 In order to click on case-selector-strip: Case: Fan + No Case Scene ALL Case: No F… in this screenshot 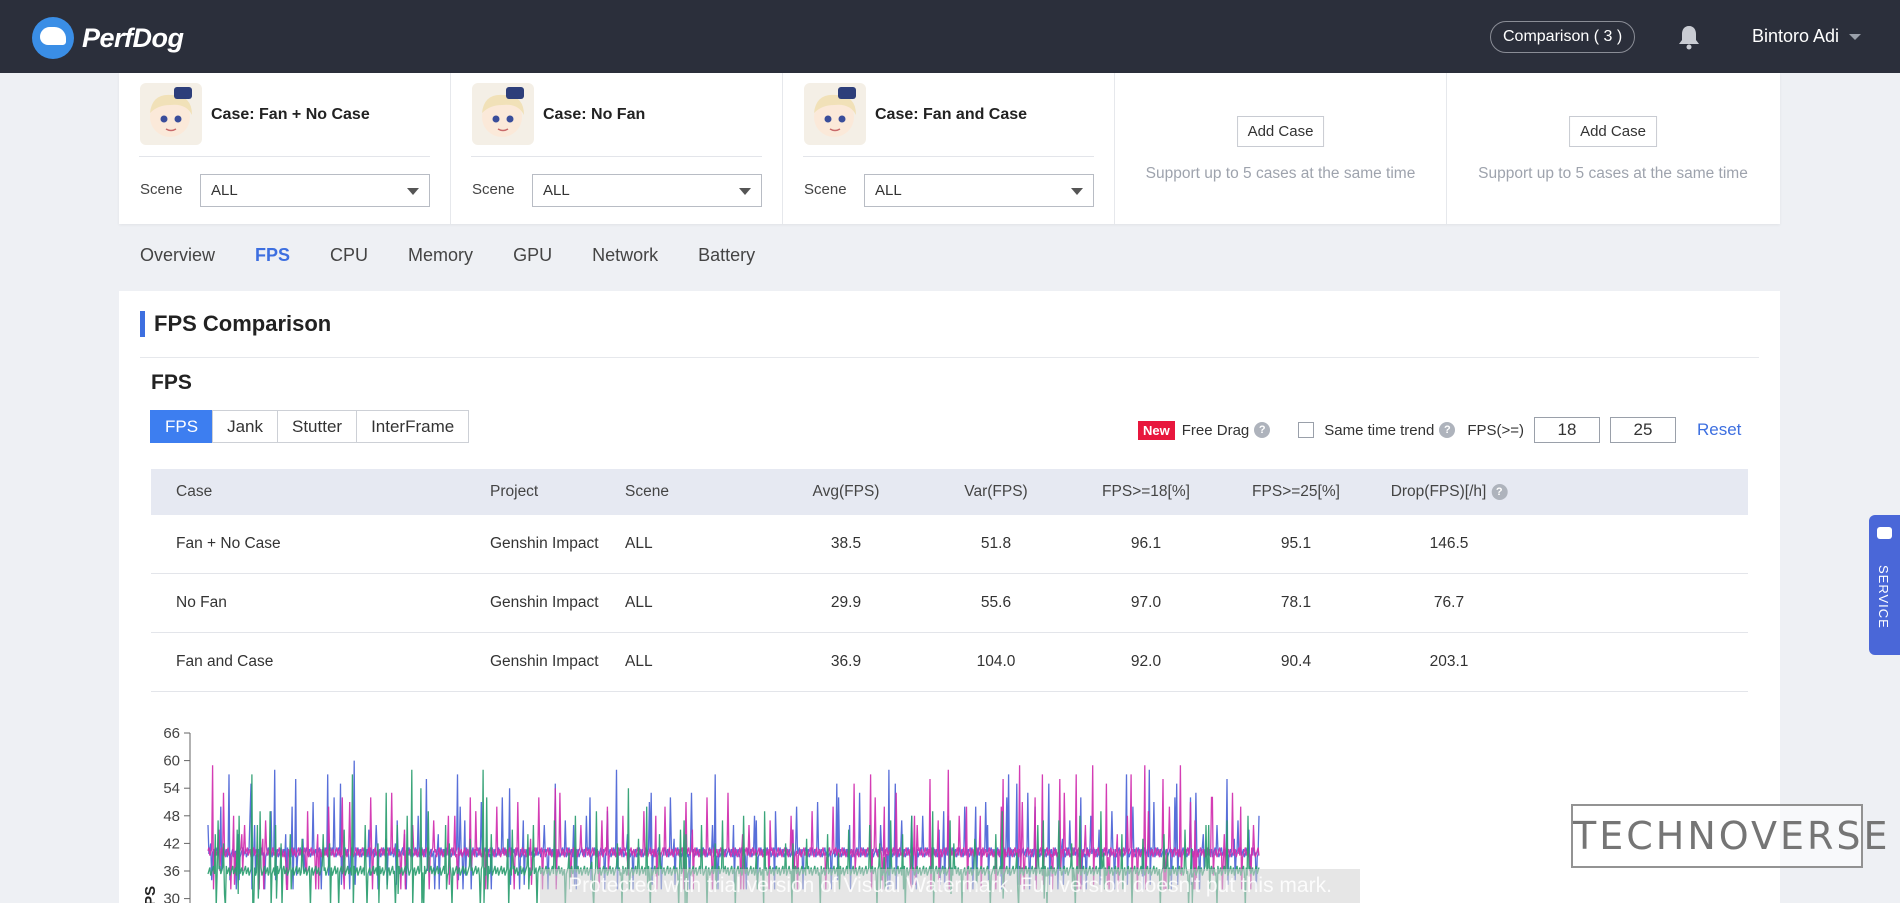, I will do `click(949, 148)`.